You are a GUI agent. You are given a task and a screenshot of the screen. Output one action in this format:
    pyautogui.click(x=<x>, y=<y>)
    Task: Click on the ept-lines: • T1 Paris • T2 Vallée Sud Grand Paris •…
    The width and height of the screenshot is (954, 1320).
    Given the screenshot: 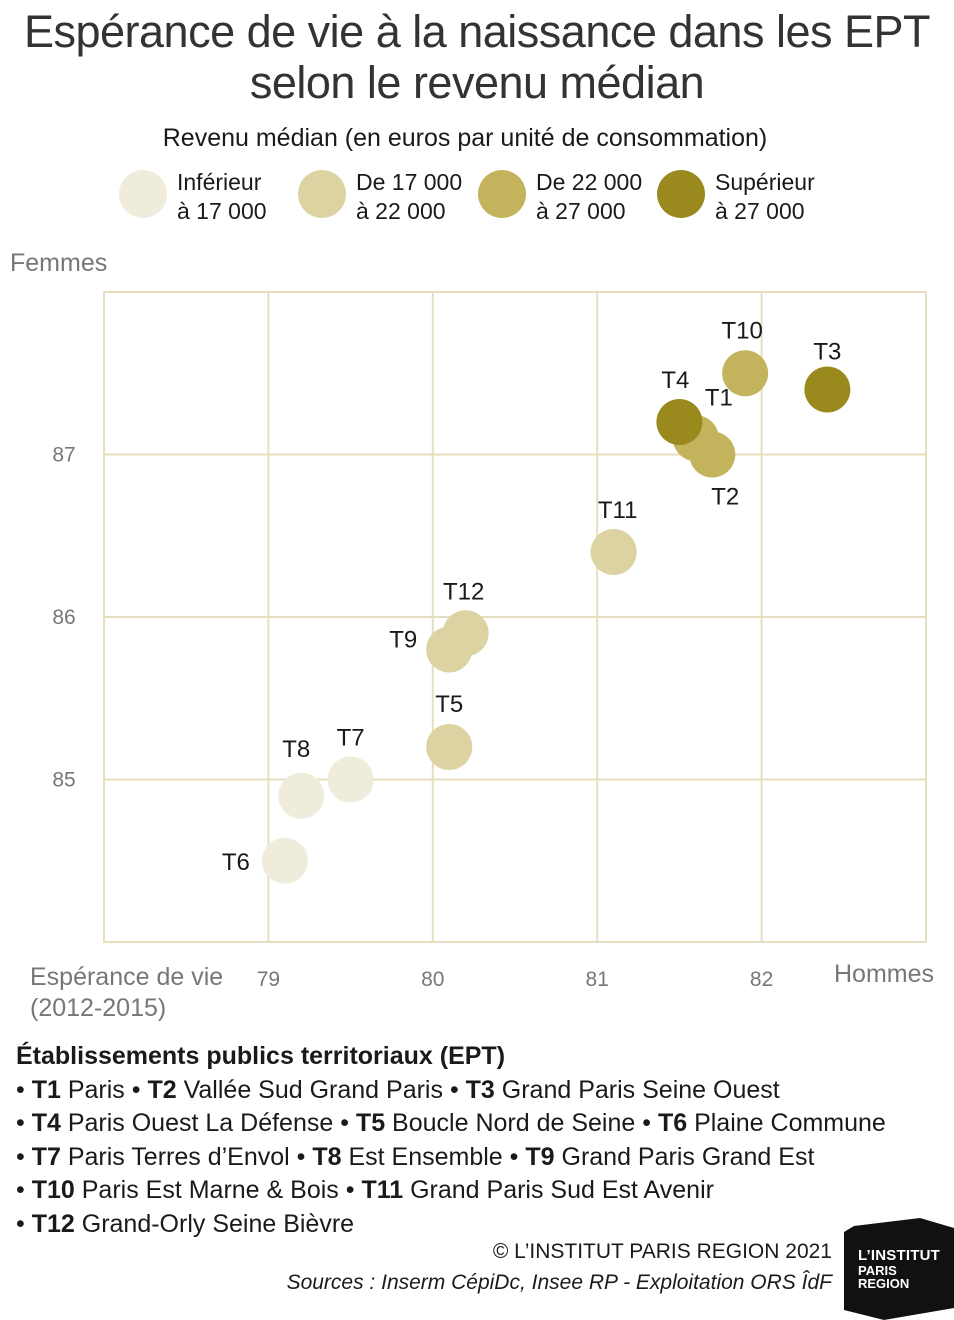 What is the action you would take?
    pyautogui.click(x=451, y=1158)
    